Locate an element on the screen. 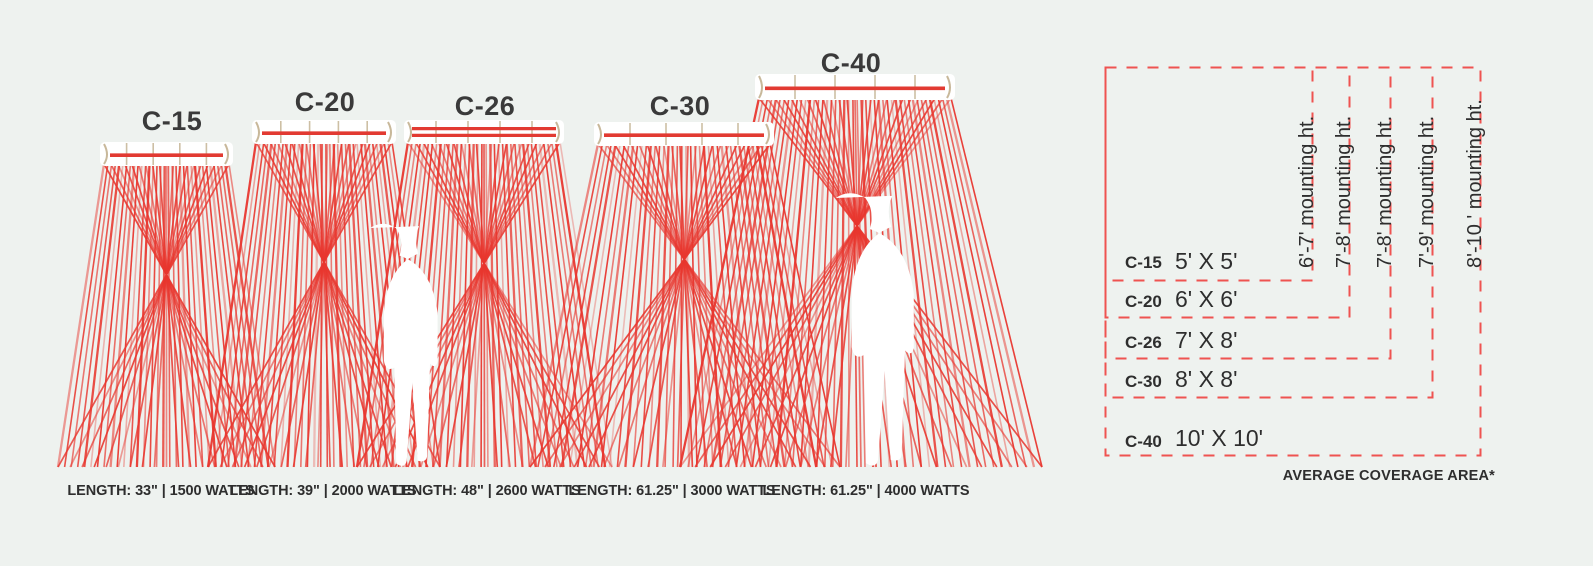 This screenshot has width=1593, height=566. coverage-area-c-40: 10' X 10' is located at coordinates (1219, 438).